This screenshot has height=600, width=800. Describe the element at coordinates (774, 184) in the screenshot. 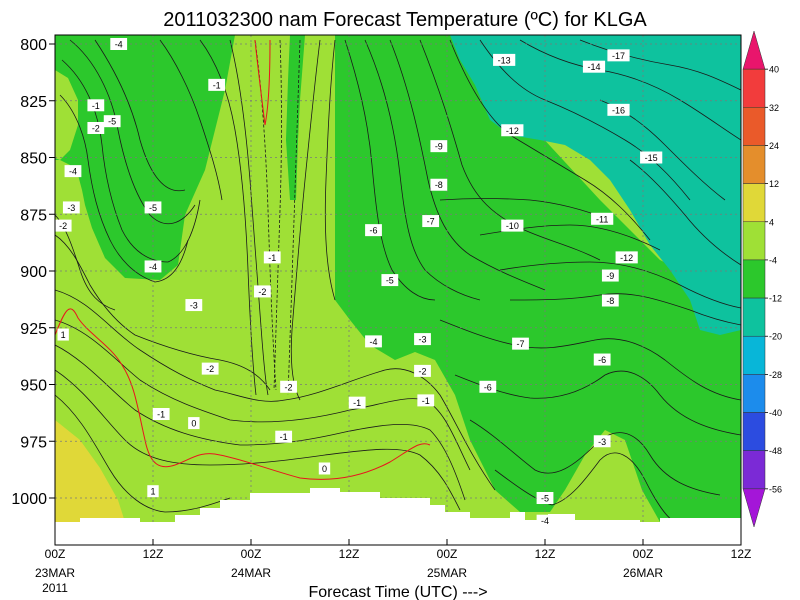

I see `colorbar-label: 12` at that location.